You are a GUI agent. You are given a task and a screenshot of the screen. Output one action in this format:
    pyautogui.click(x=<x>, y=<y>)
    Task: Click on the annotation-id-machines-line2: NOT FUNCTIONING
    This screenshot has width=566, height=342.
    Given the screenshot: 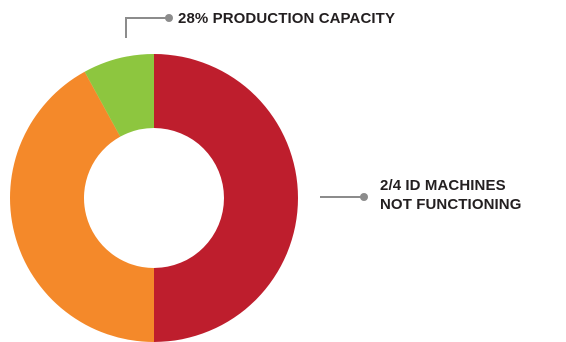 What is the action you would take?
    pyautogui.click(x=451, y=204)
    